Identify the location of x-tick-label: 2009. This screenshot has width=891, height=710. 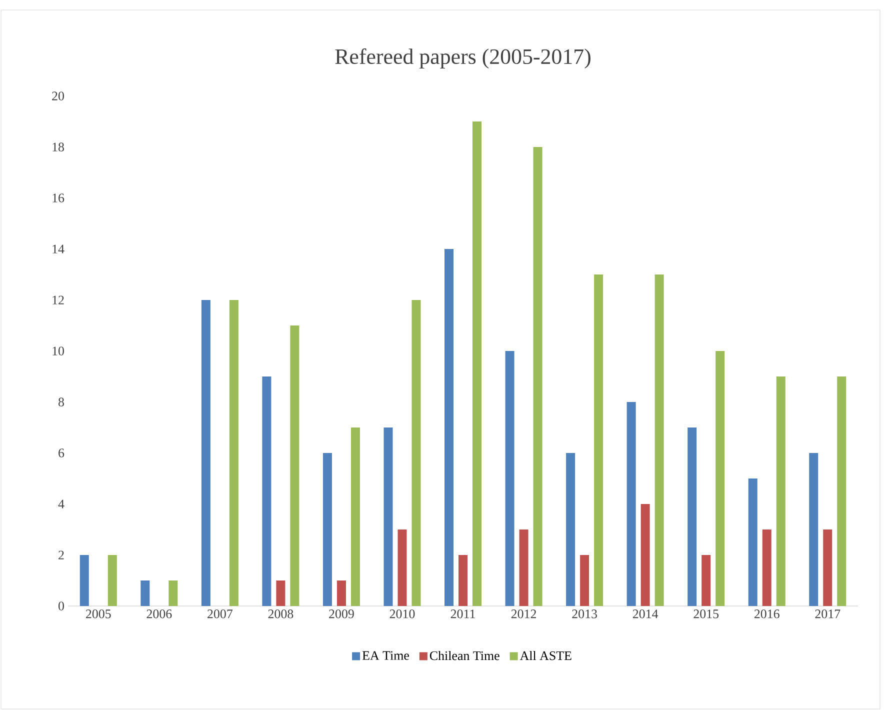
(341, 614).